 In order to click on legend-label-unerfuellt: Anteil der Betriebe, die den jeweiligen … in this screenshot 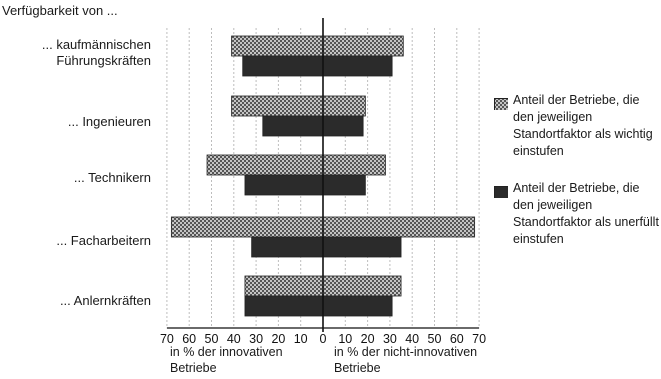, I will do `click(586, 213)`.